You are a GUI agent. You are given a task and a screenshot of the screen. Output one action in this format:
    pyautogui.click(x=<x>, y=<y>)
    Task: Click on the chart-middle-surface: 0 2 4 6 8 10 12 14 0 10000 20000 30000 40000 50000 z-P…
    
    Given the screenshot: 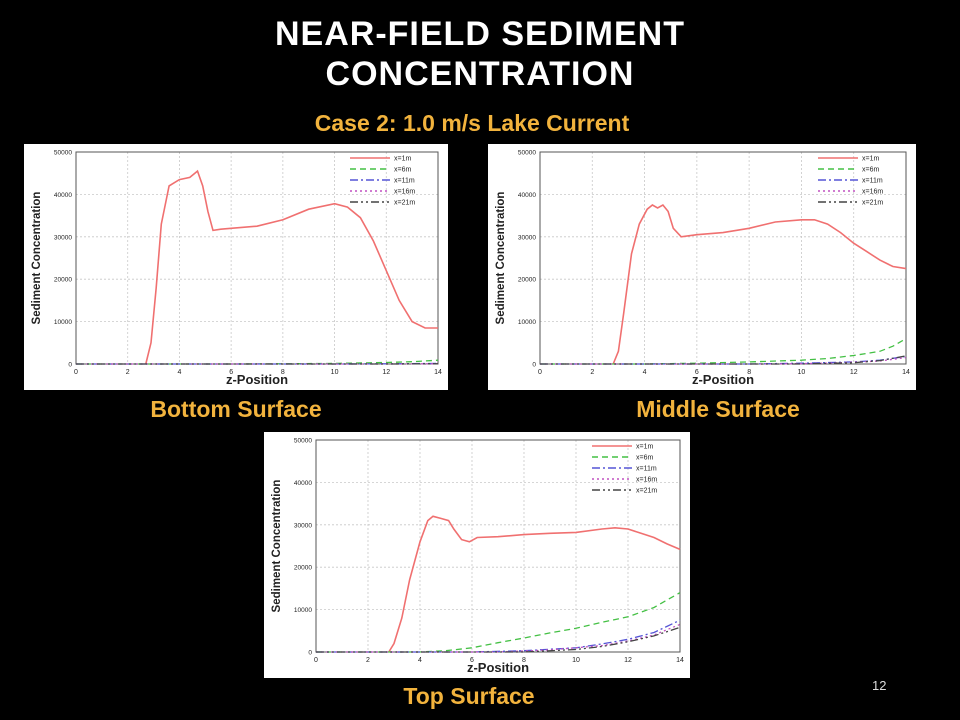 What is the action you would take?
    pyautogui.click(x=702, y=269)
    